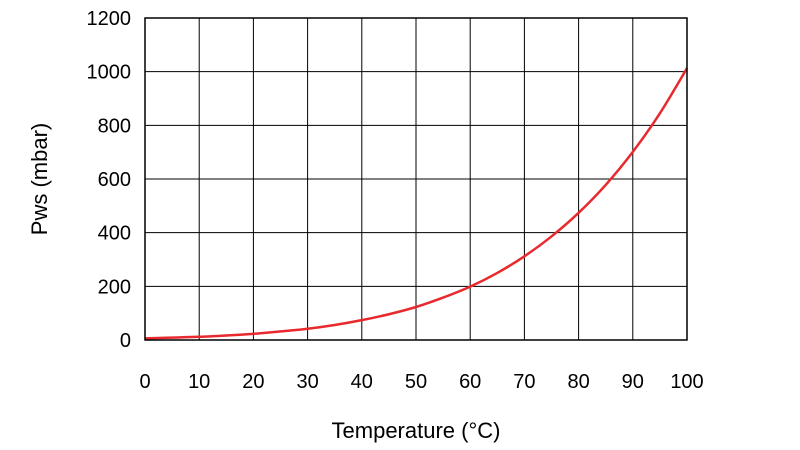 The height and width of the screenshot is (450, 800). What do you see at coordinates (114, 180) in the screenshot?
I see `y-tick-label: 600` at bounding box center [114, 180].